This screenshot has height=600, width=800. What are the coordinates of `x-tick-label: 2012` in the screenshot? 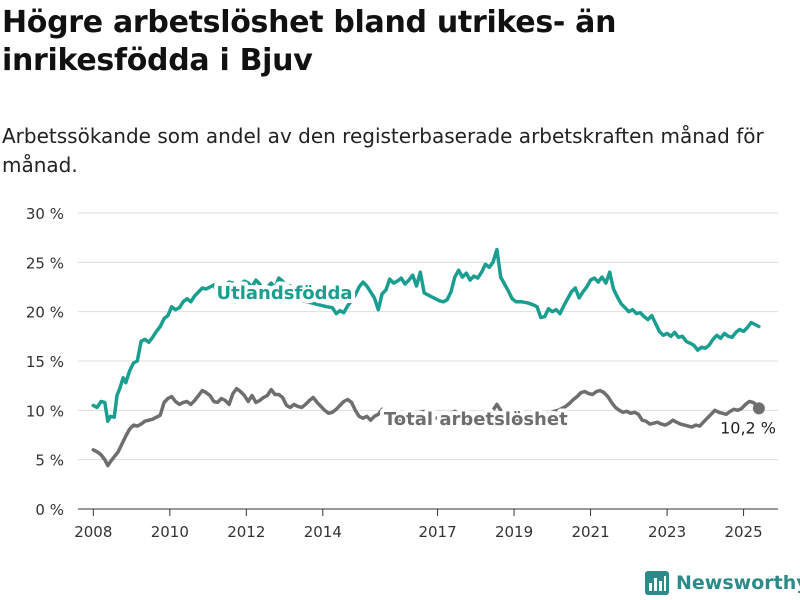 It's located at (246, 532).